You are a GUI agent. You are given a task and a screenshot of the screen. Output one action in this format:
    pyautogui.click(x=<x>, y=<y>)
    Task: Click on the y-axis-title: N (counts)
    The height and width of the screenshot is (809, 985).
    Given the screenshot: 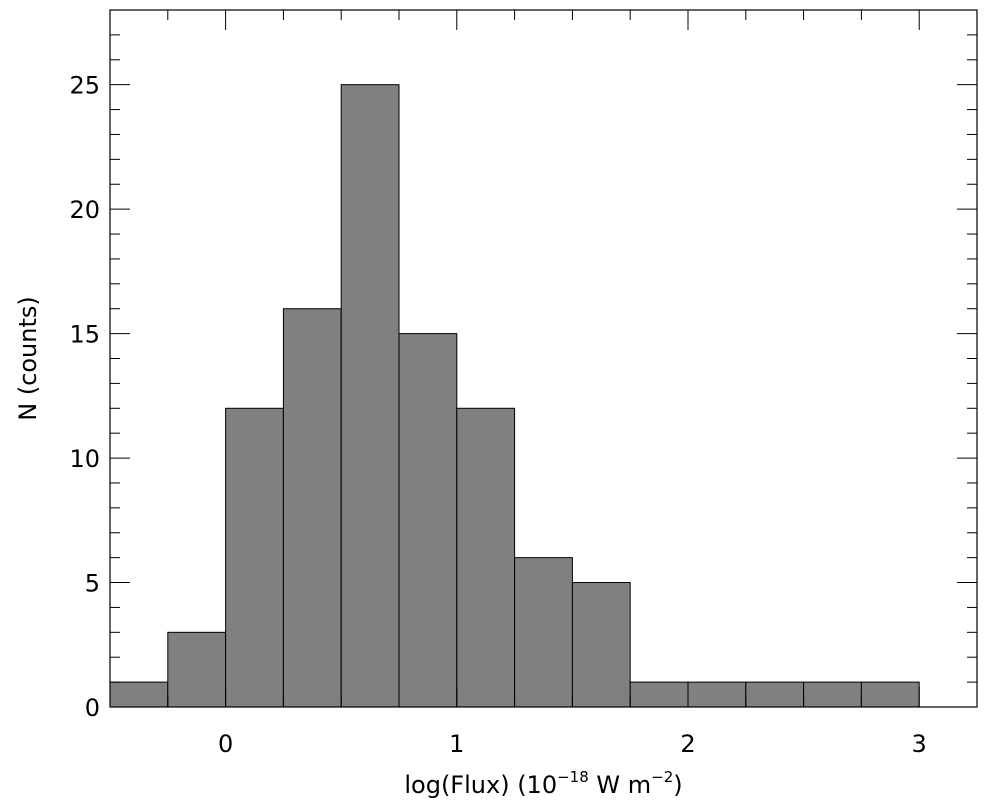 What is the action you would take?
    pyautogui.click(x=28, y=358)
    